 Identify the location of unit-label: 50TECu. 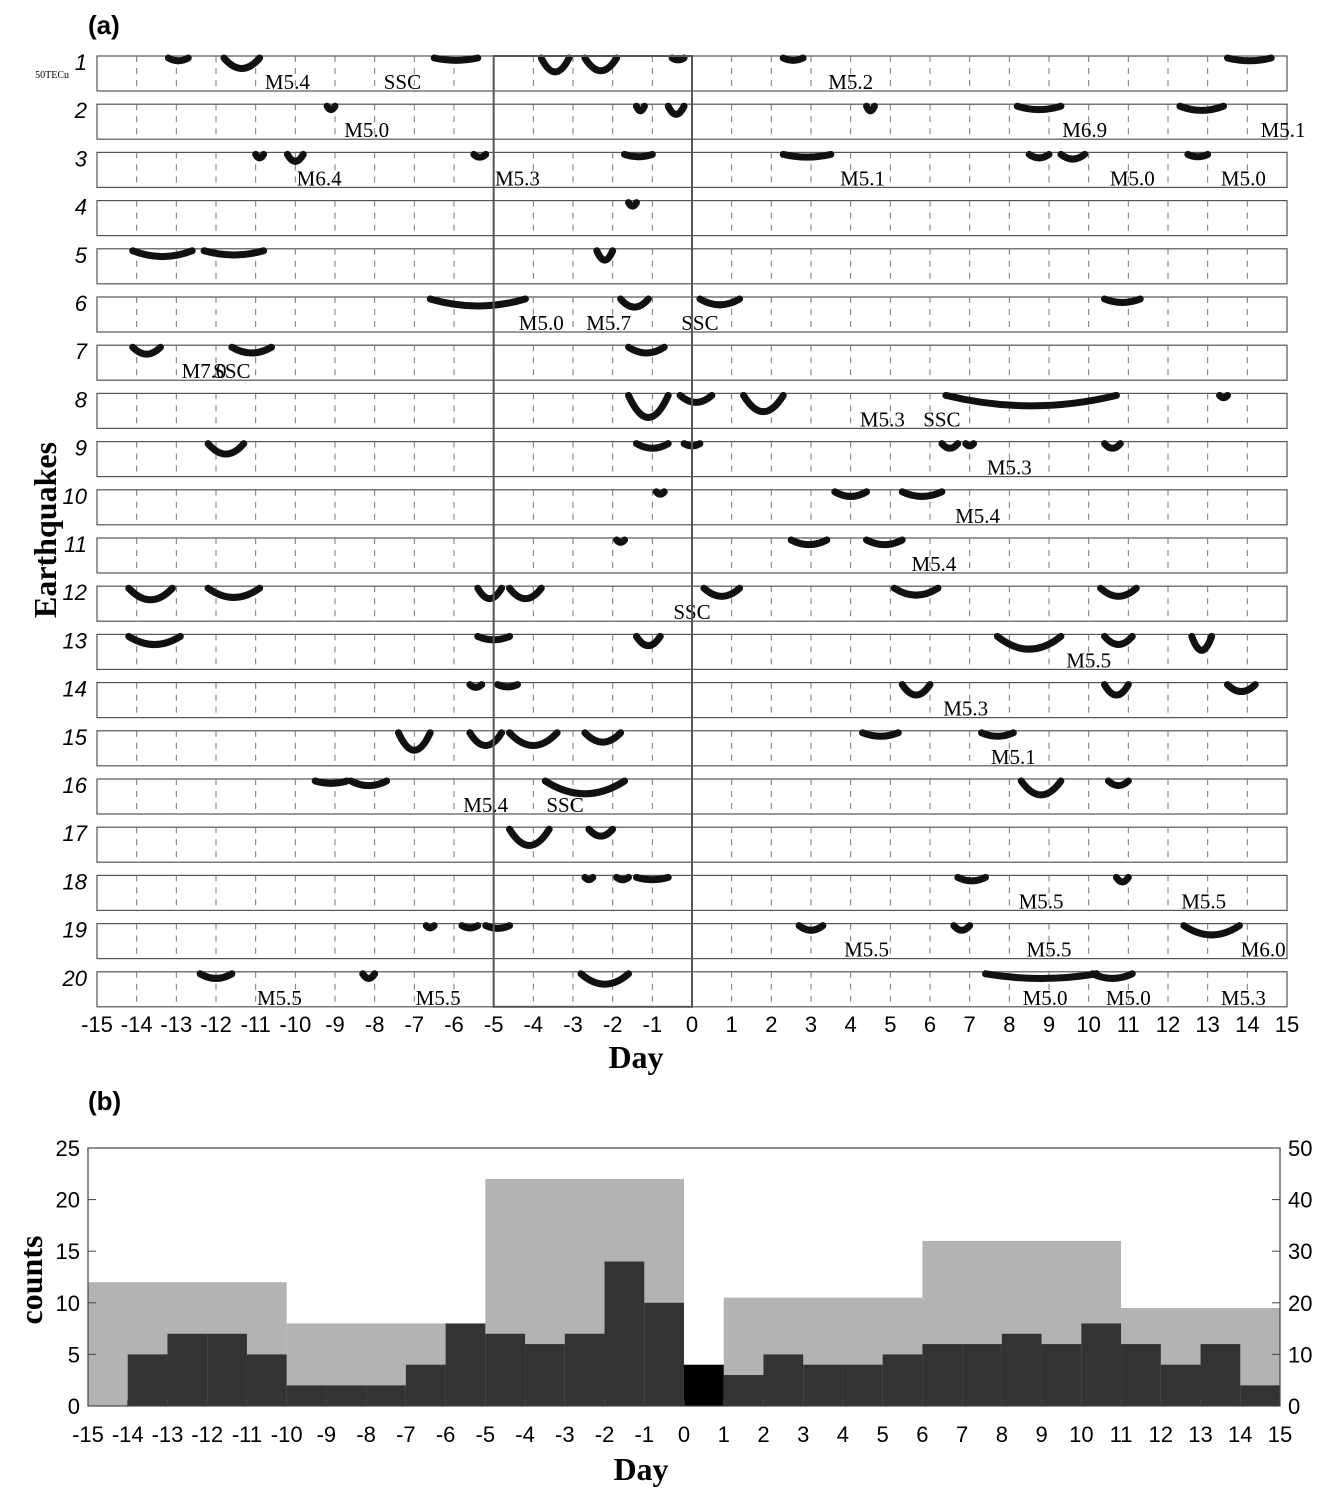
(52, 75).